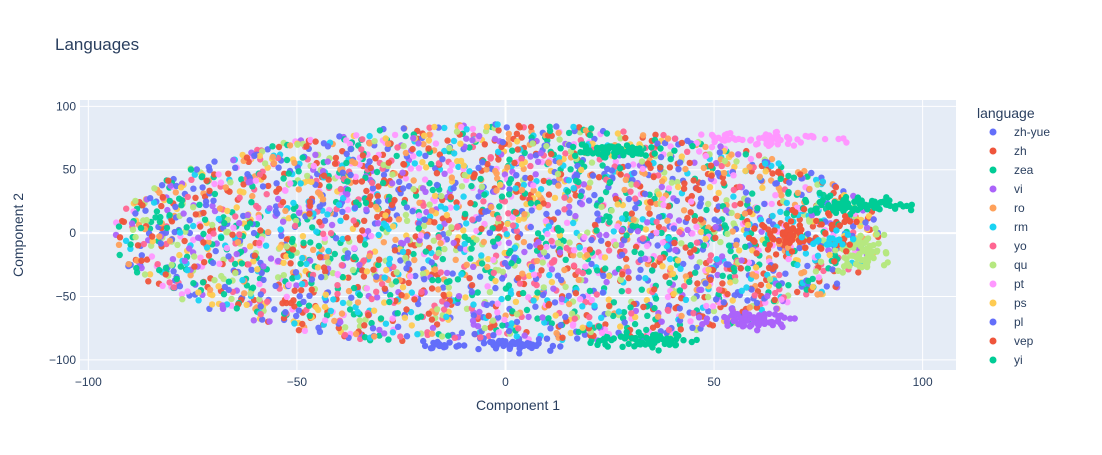 Image resolution: width=1102 pixels, height=455 pixels. What do you see at coordinates (1011, 170) in the screenshot?
I see `legend-item-zea: zea` at bounding box center [1011, 170].